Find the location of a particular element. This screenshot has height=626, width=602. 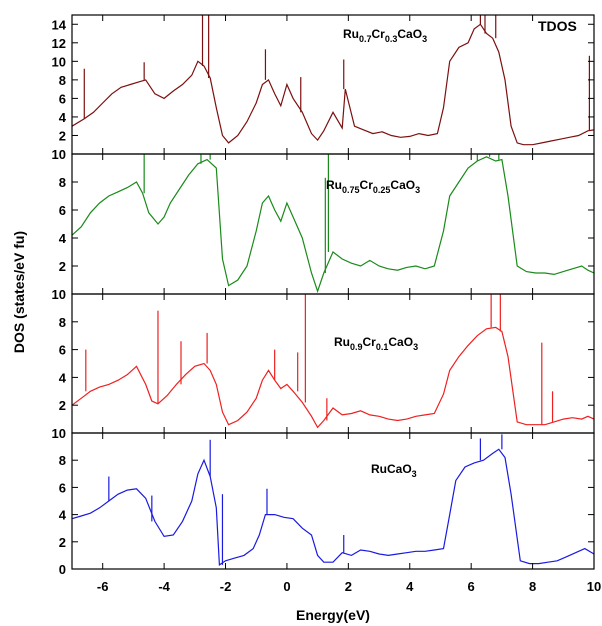

y-tick-label: 14 is located at coordinates (59, 24).